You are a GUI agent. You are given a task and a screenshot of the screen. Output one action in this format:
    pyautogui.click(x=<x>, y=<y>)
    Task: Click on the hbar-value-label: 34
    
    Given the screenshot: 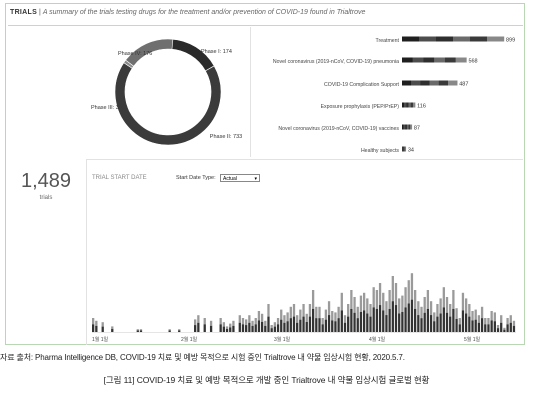 What is the action you would take?
    pyautogui.click(x=411, y=151)
    